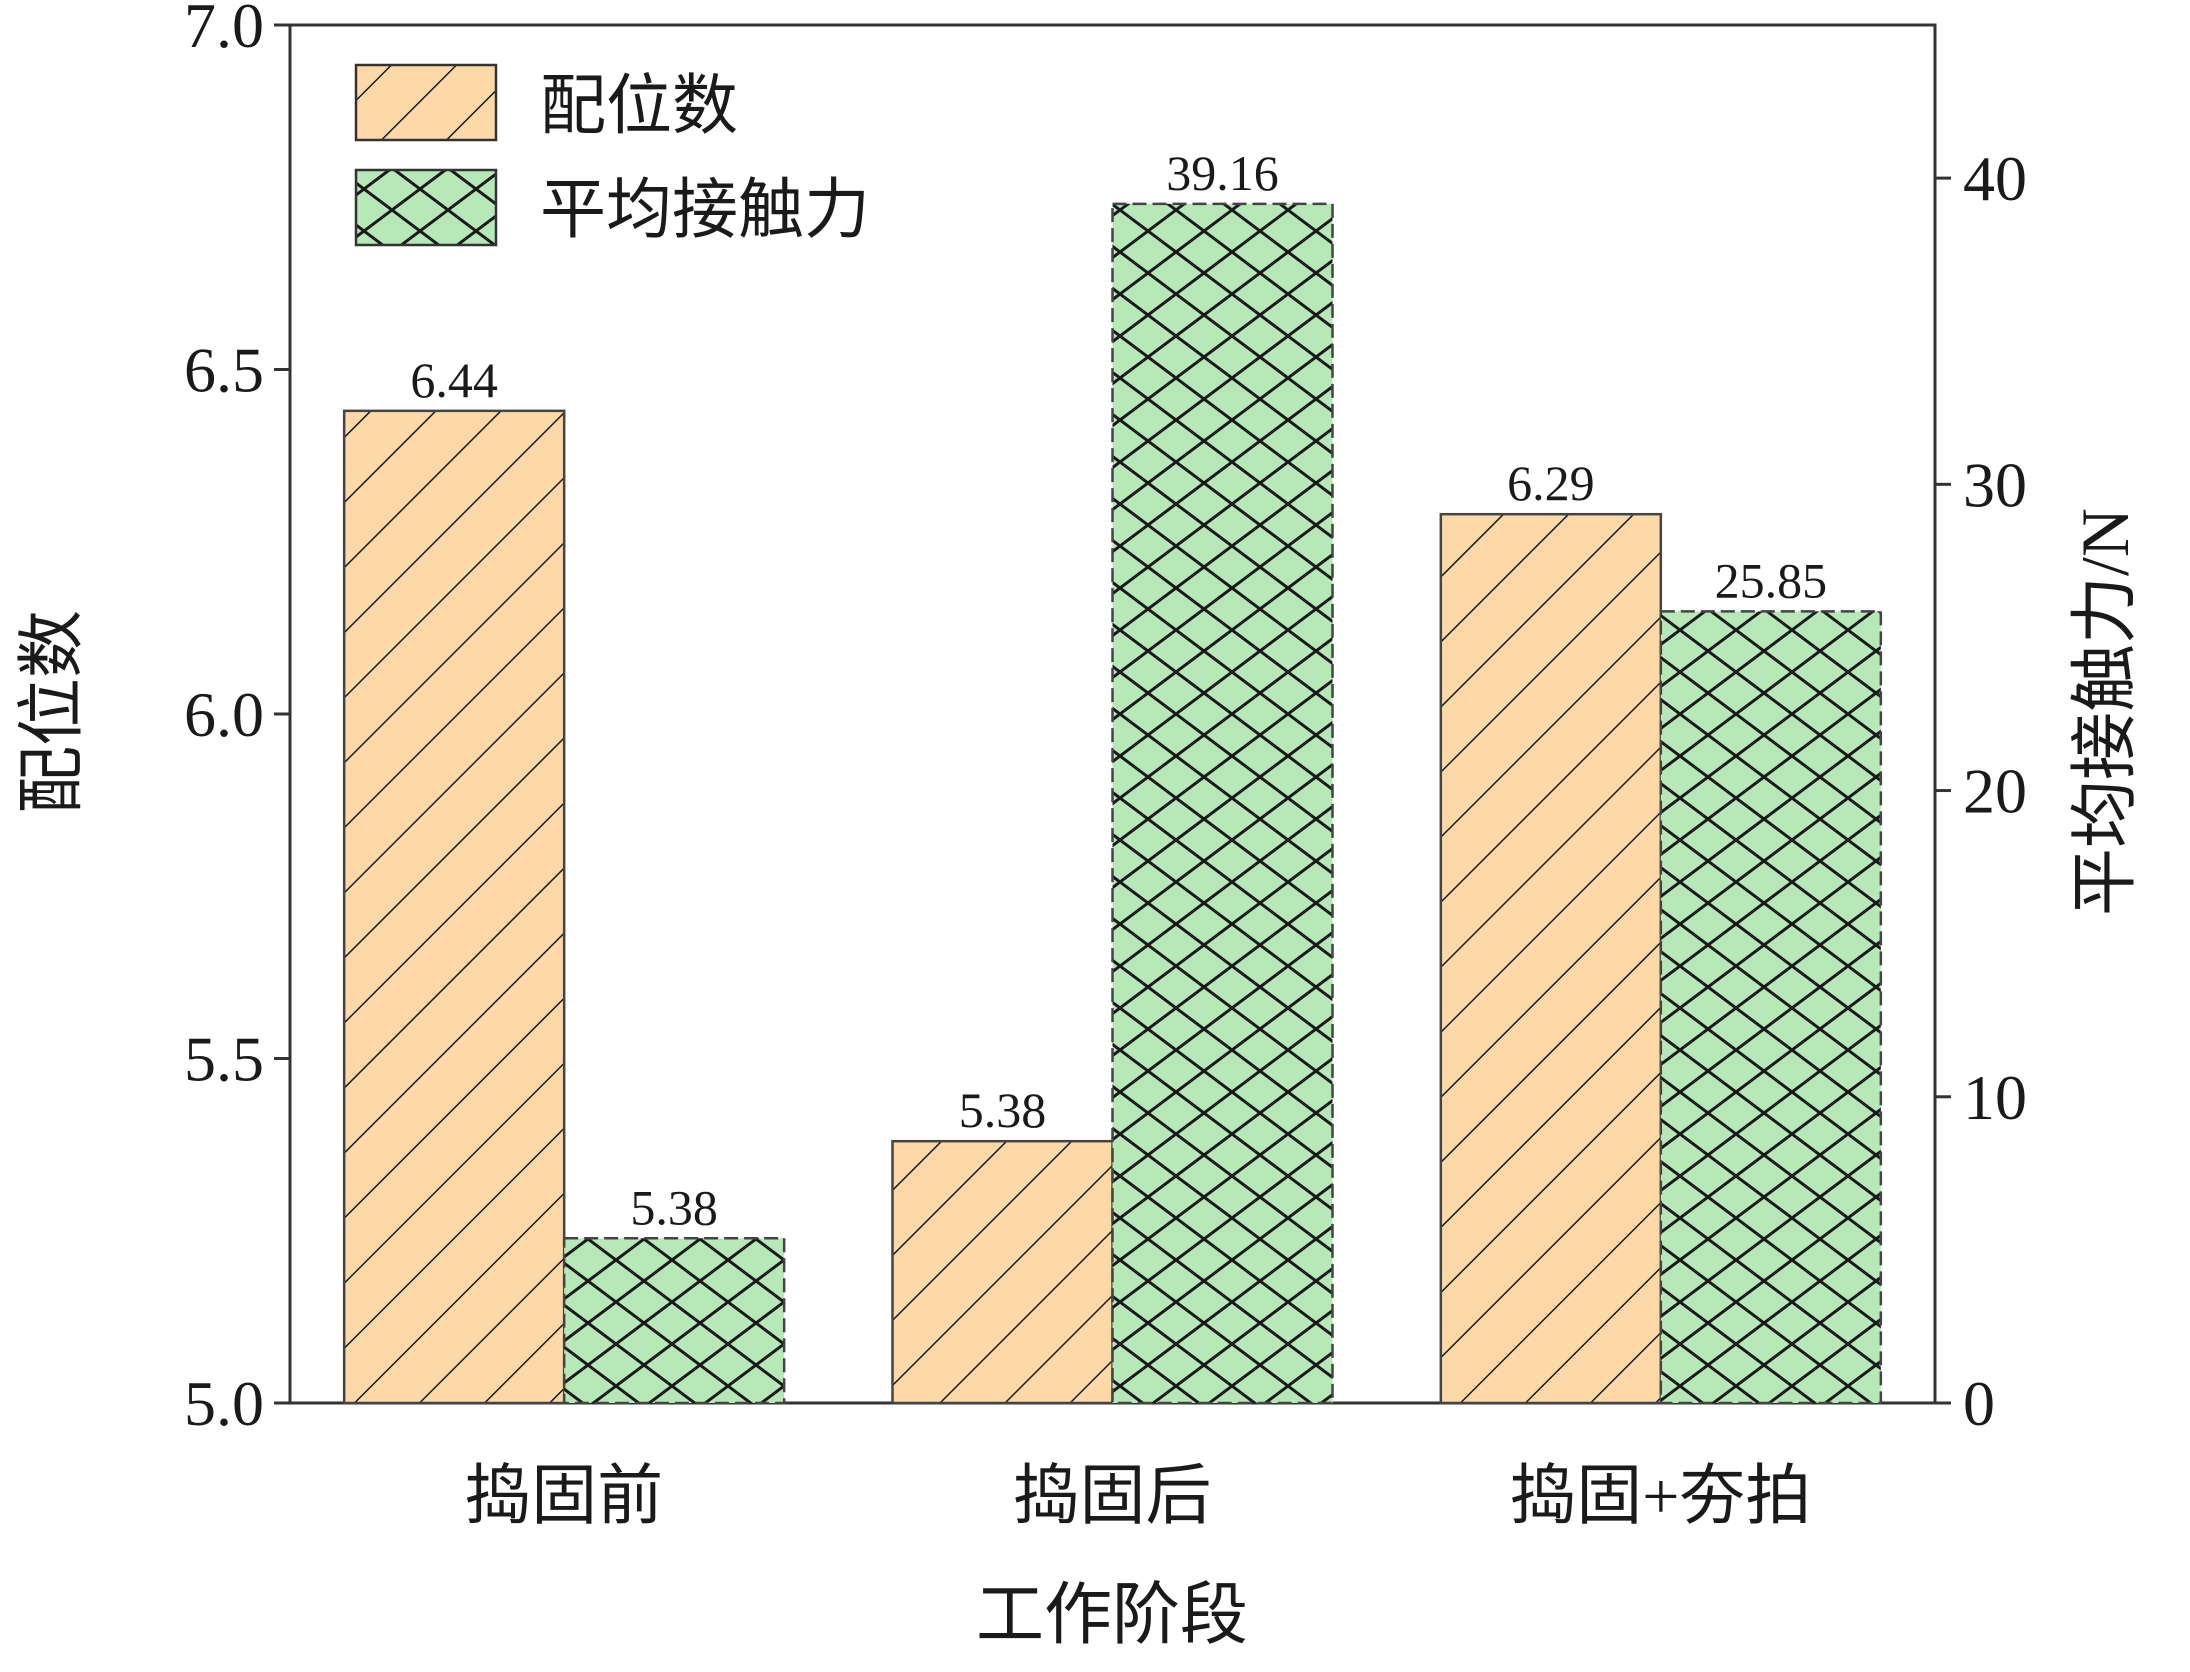 Image resolution: width=2190 pixels, height=1672 pixels. Describe the element at coordinates (1995, 484) in the screenshot. I see `right-y-tick-label-3: 30` at that location.